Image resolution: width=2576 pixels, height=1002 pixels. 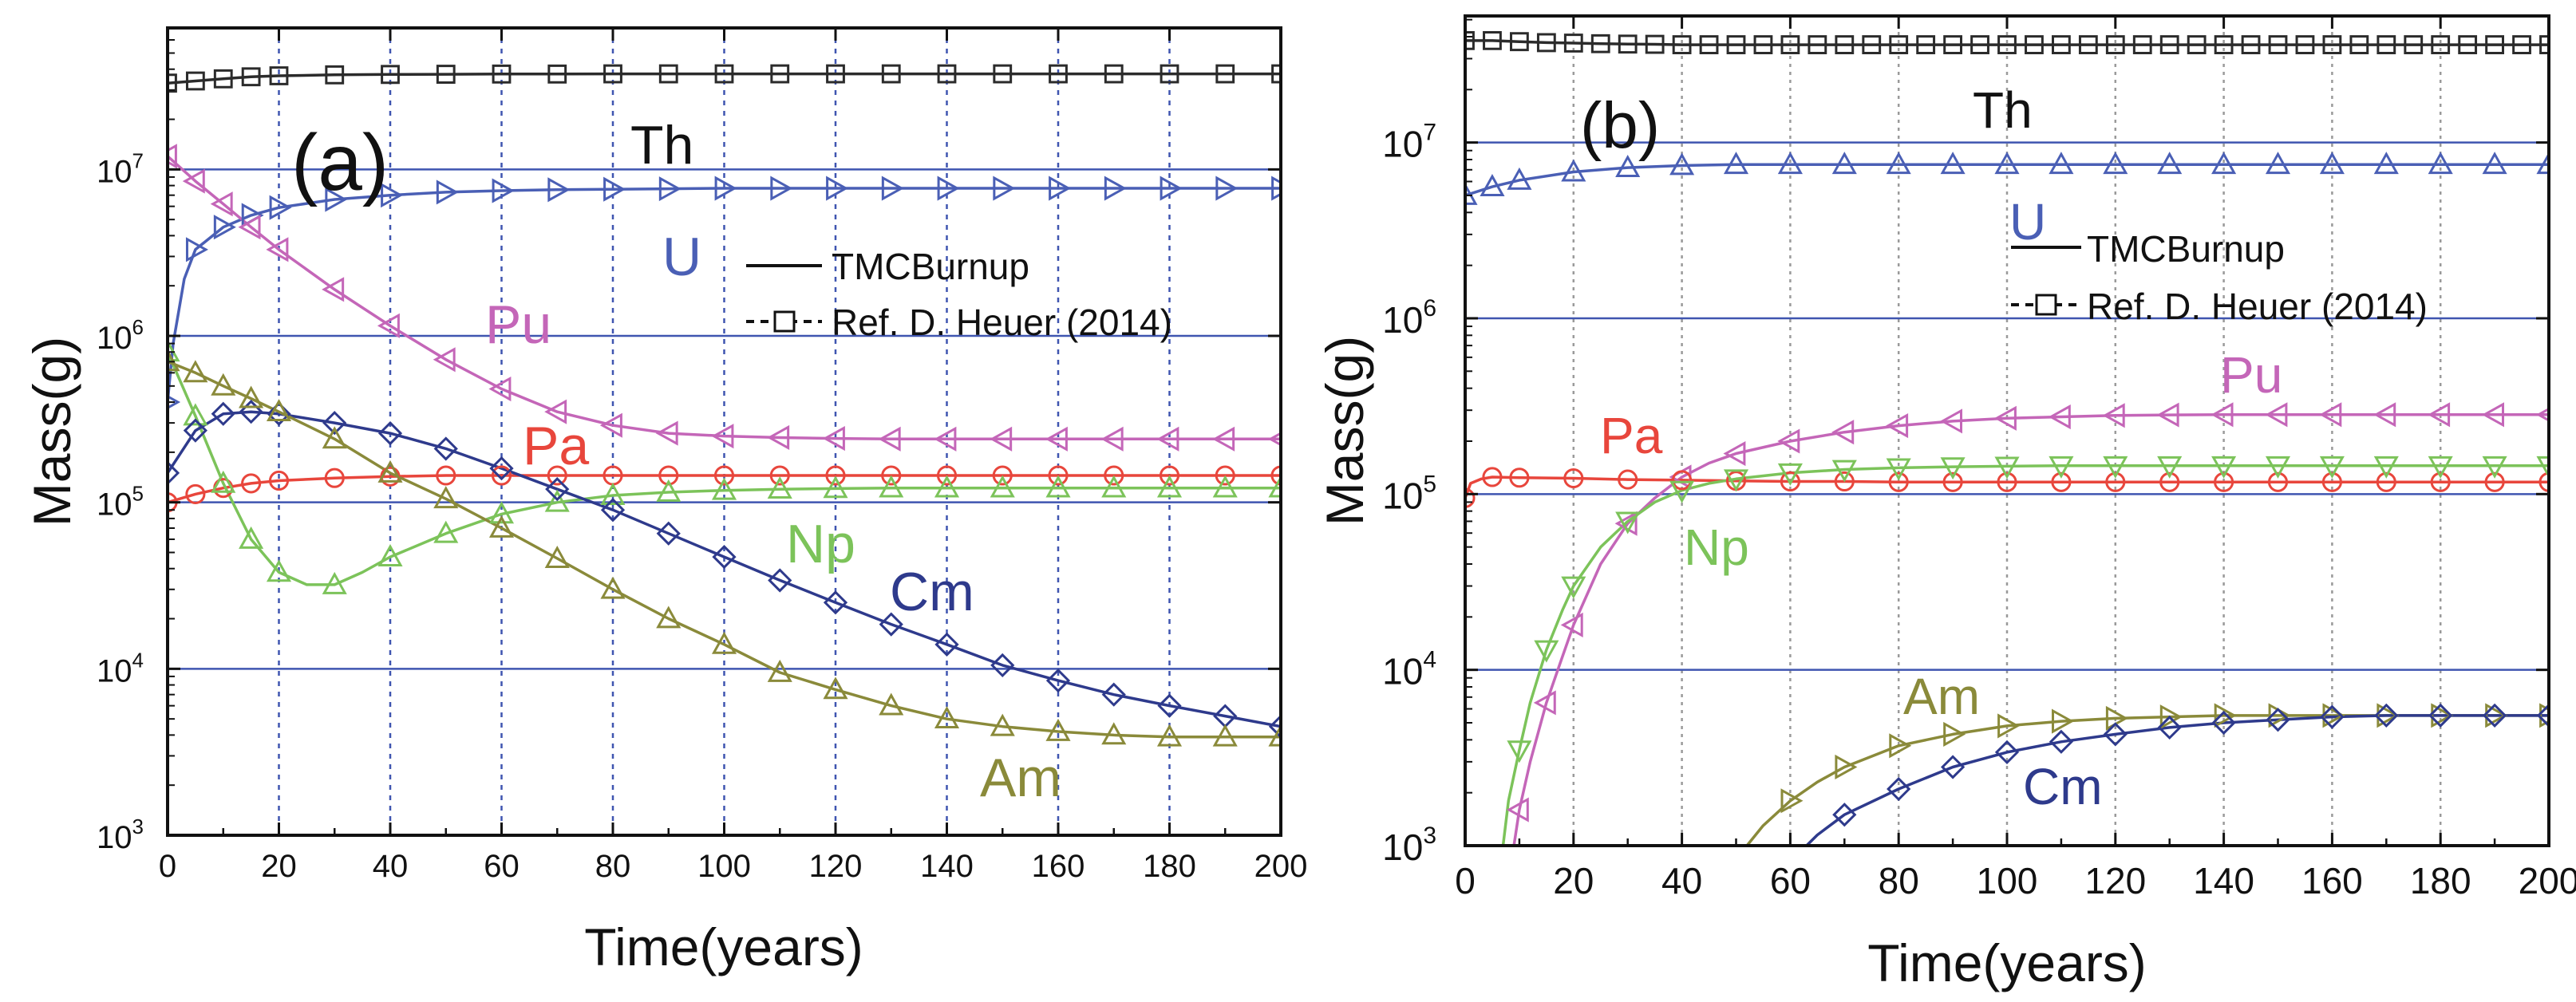 I want to click on x-tick-label: 80, so click(x=1899, y=880).